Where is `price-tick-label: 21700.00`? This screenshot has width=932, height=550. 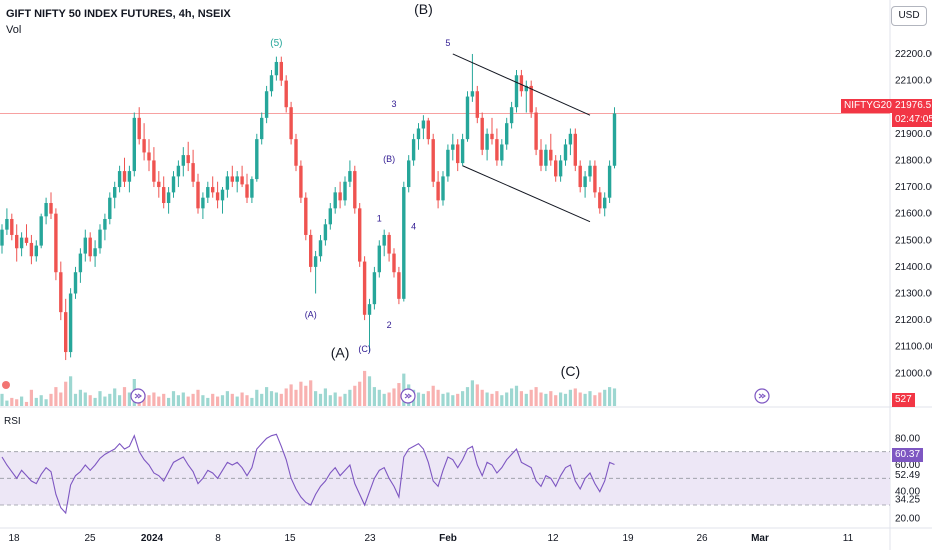 price-tick-label: 21700.00 is located at coordinates (913, 187).